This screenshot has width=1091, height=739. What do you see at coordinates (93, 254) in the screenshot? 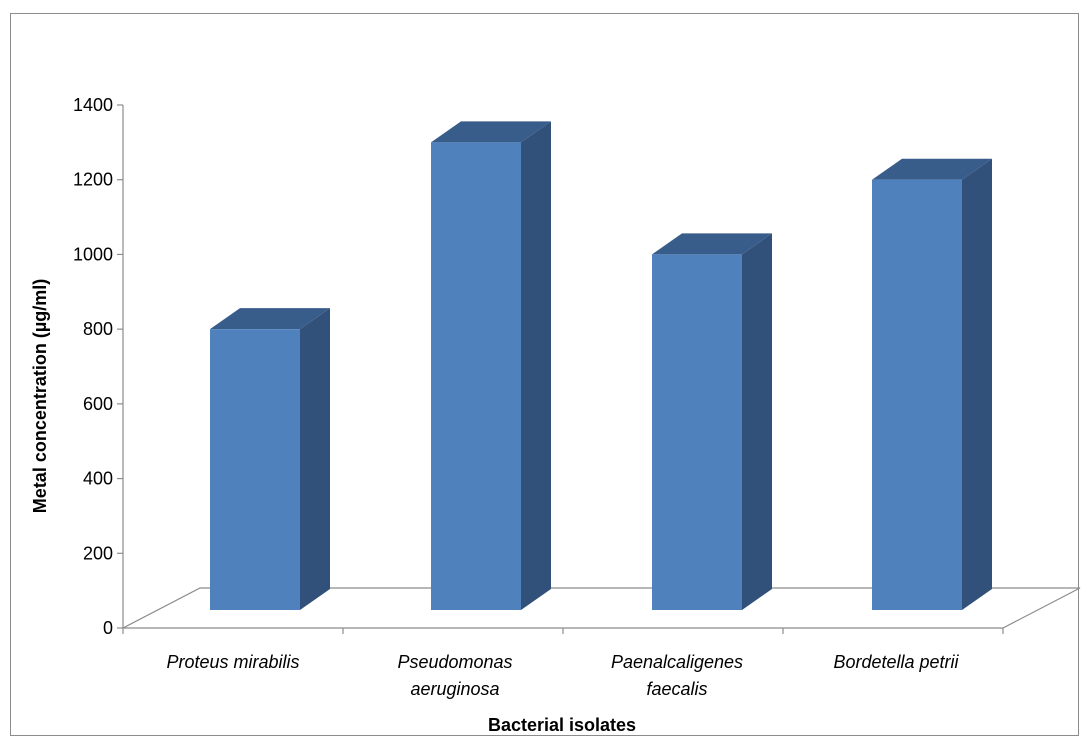
I see `y-tick-label: 1000` at bounding box center [93, 254].